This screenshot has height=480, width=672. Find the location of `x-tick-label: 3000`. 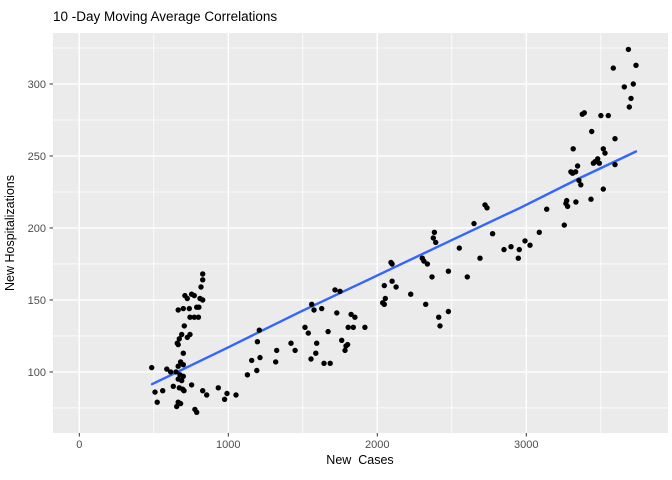

x-tick-label: 3000 is located at coordinates (526, 445).